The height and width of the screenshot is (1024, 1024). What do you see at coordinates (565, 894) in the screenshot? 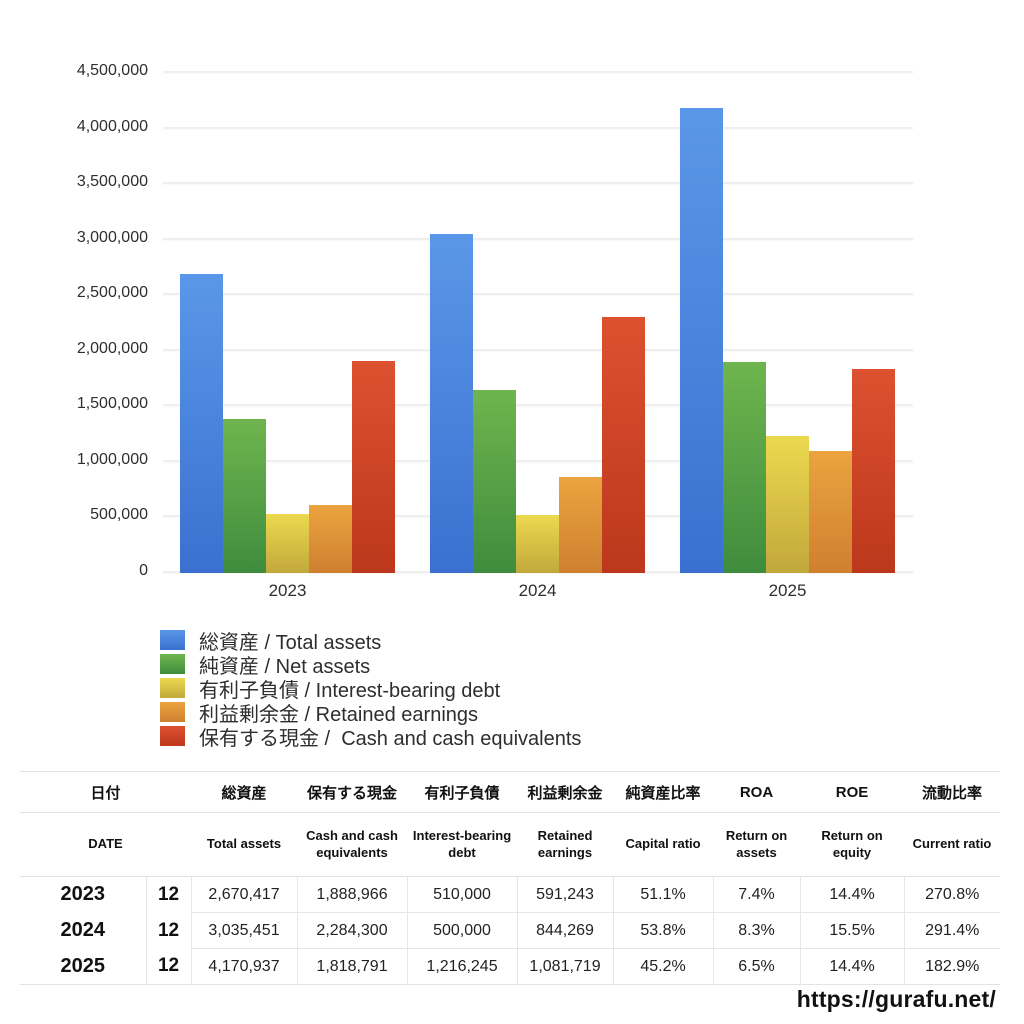
I see `value-cell: 591,243` at bounding box center [565, 894].